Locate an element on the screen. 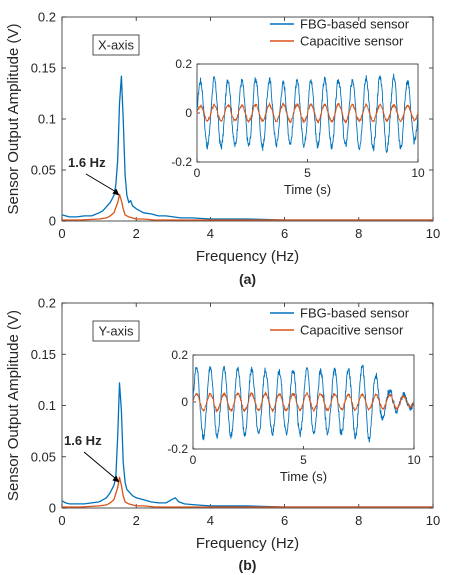  panel-label: (b) is located at coordinates (248, 565).